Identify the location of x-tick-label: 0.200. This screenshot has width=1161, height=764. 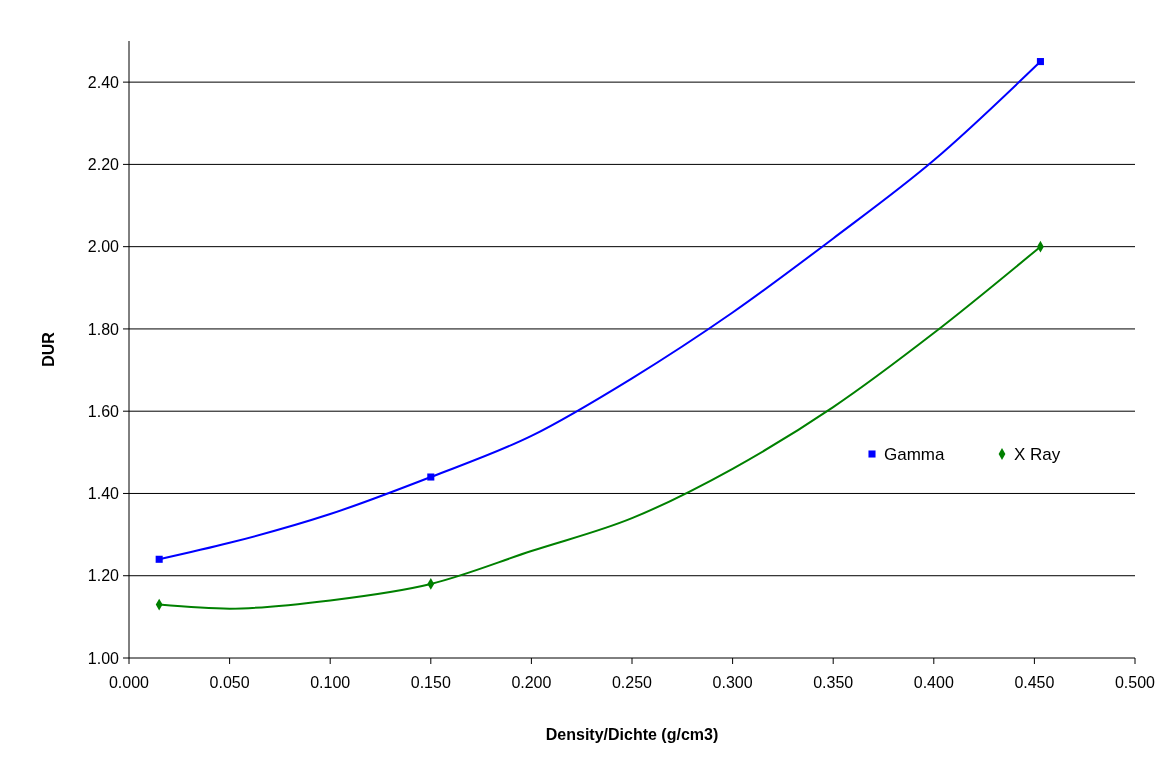
(531, 682).